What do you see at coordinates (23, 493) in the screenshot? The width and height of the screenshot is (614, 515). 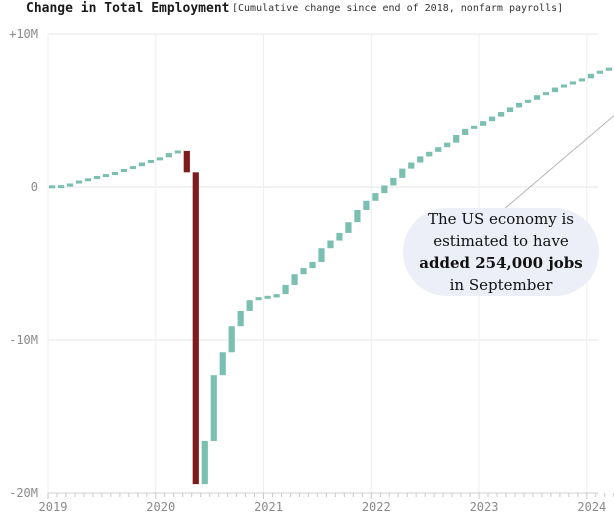 I see `y-tick-label: -20M` at bounding box center [23, 493].